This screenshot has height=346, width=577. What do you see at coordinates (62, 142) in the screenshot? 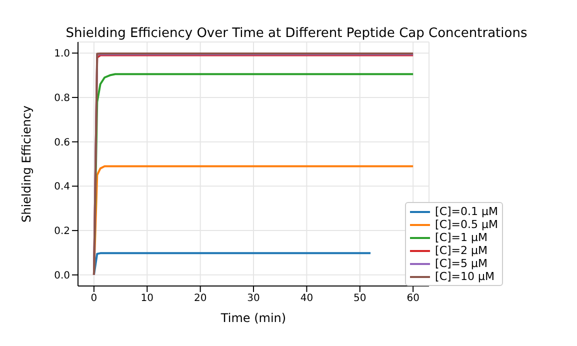
I see `y-tick-label: 0.6` at bounding box center [62, 142].